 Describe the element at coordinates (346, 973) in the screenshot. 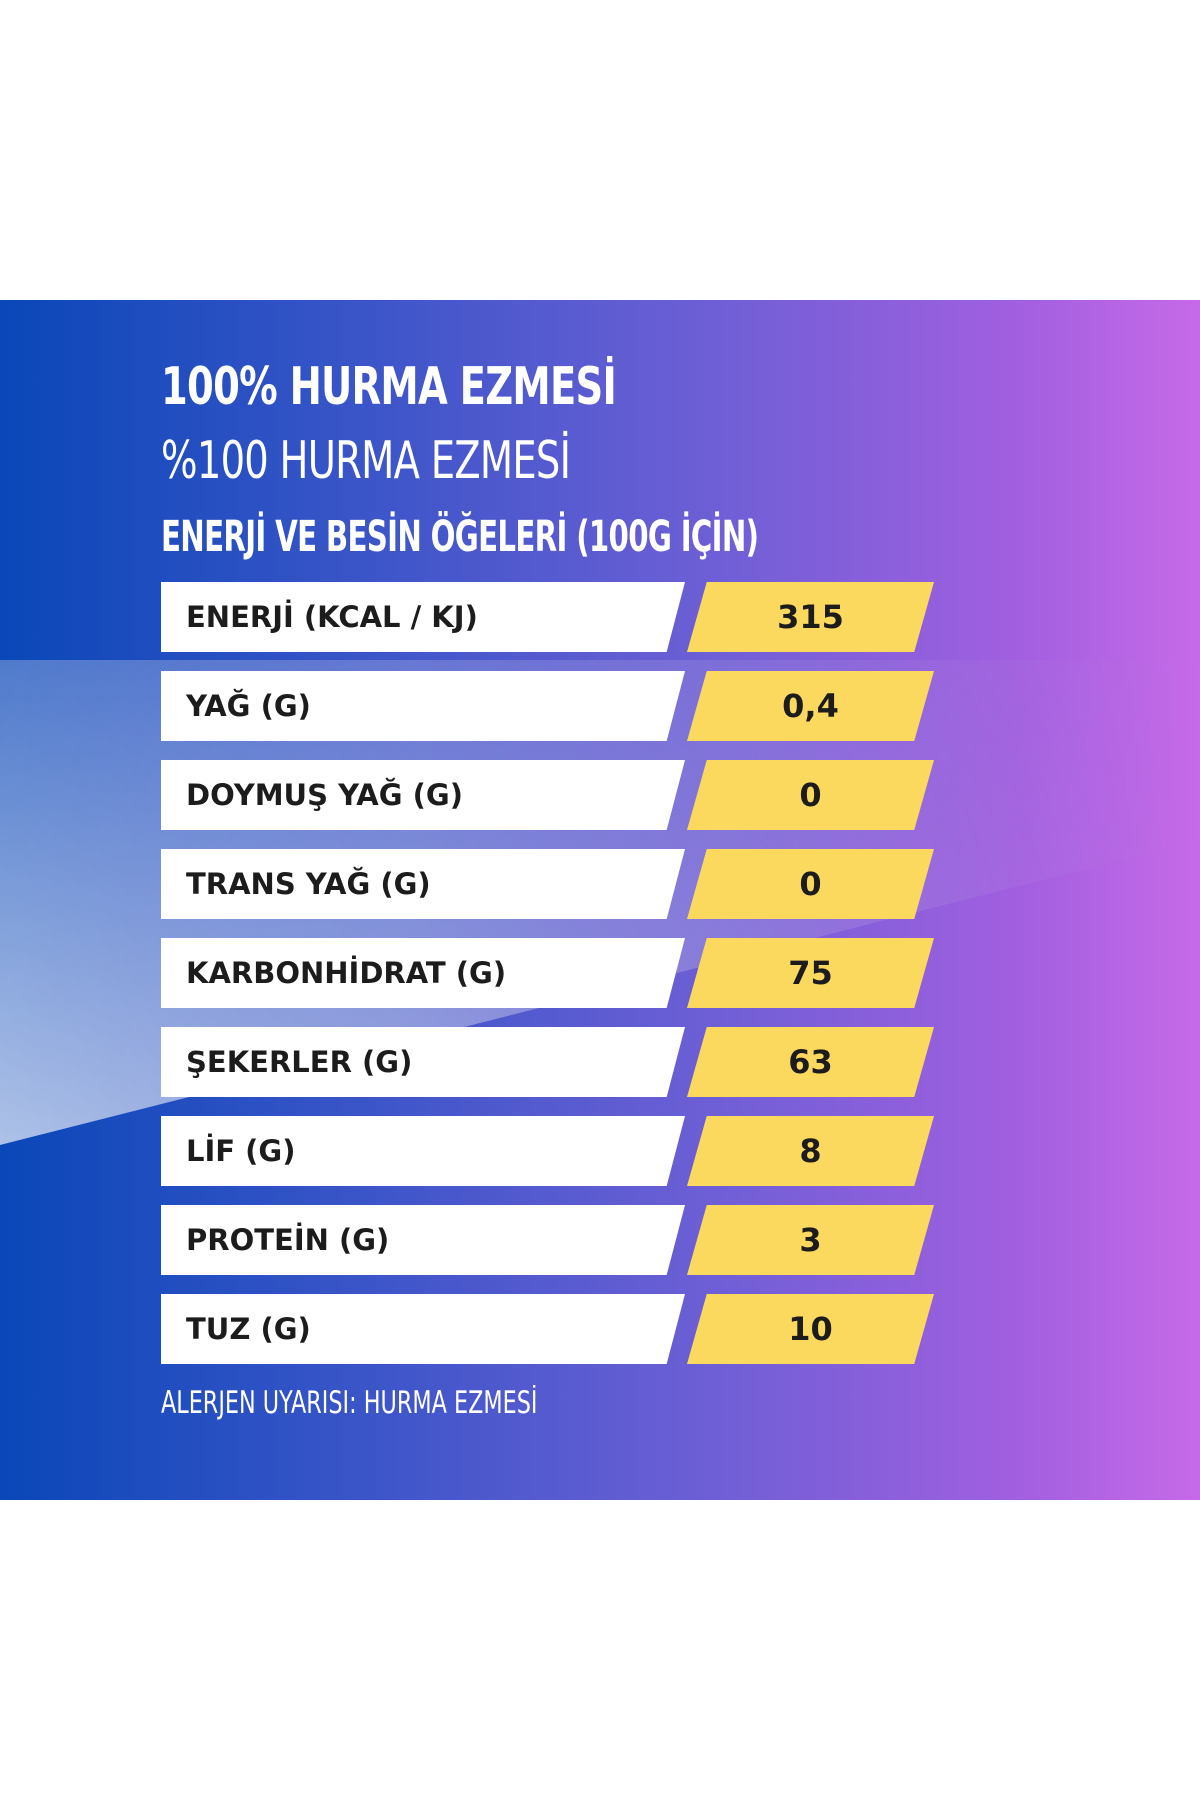

I see `row-label: KARBONHİDRAT (G)` at that location.